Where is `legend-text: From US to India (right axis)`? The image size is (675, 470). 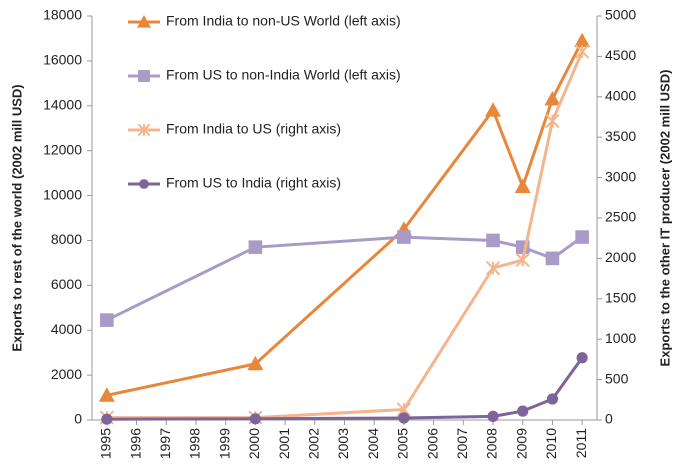
legend-text: From US to India (right axis) is located at coordinates (253, 183).